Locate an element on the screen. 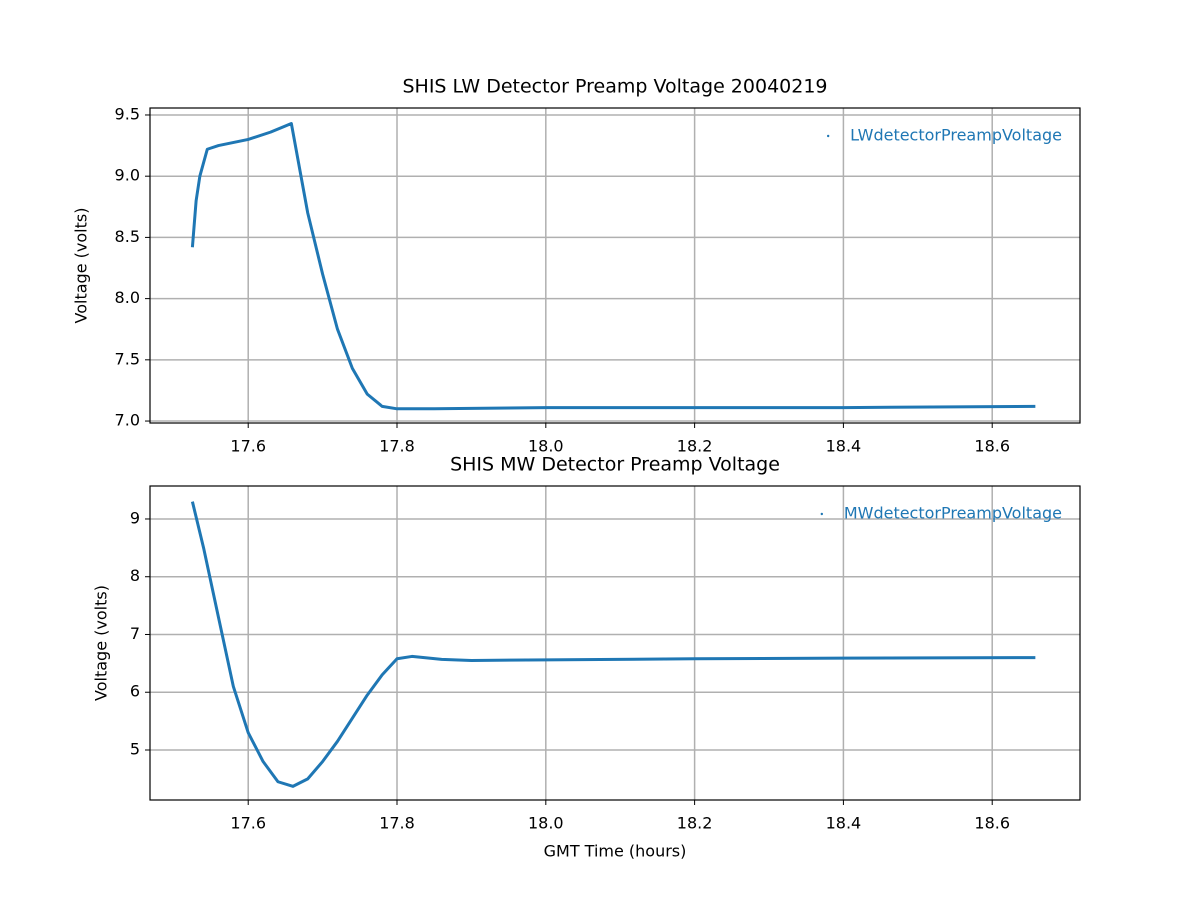 The image size is (1200, 900). y-tick-label: 7.5 is located at coordinates (127, 358).